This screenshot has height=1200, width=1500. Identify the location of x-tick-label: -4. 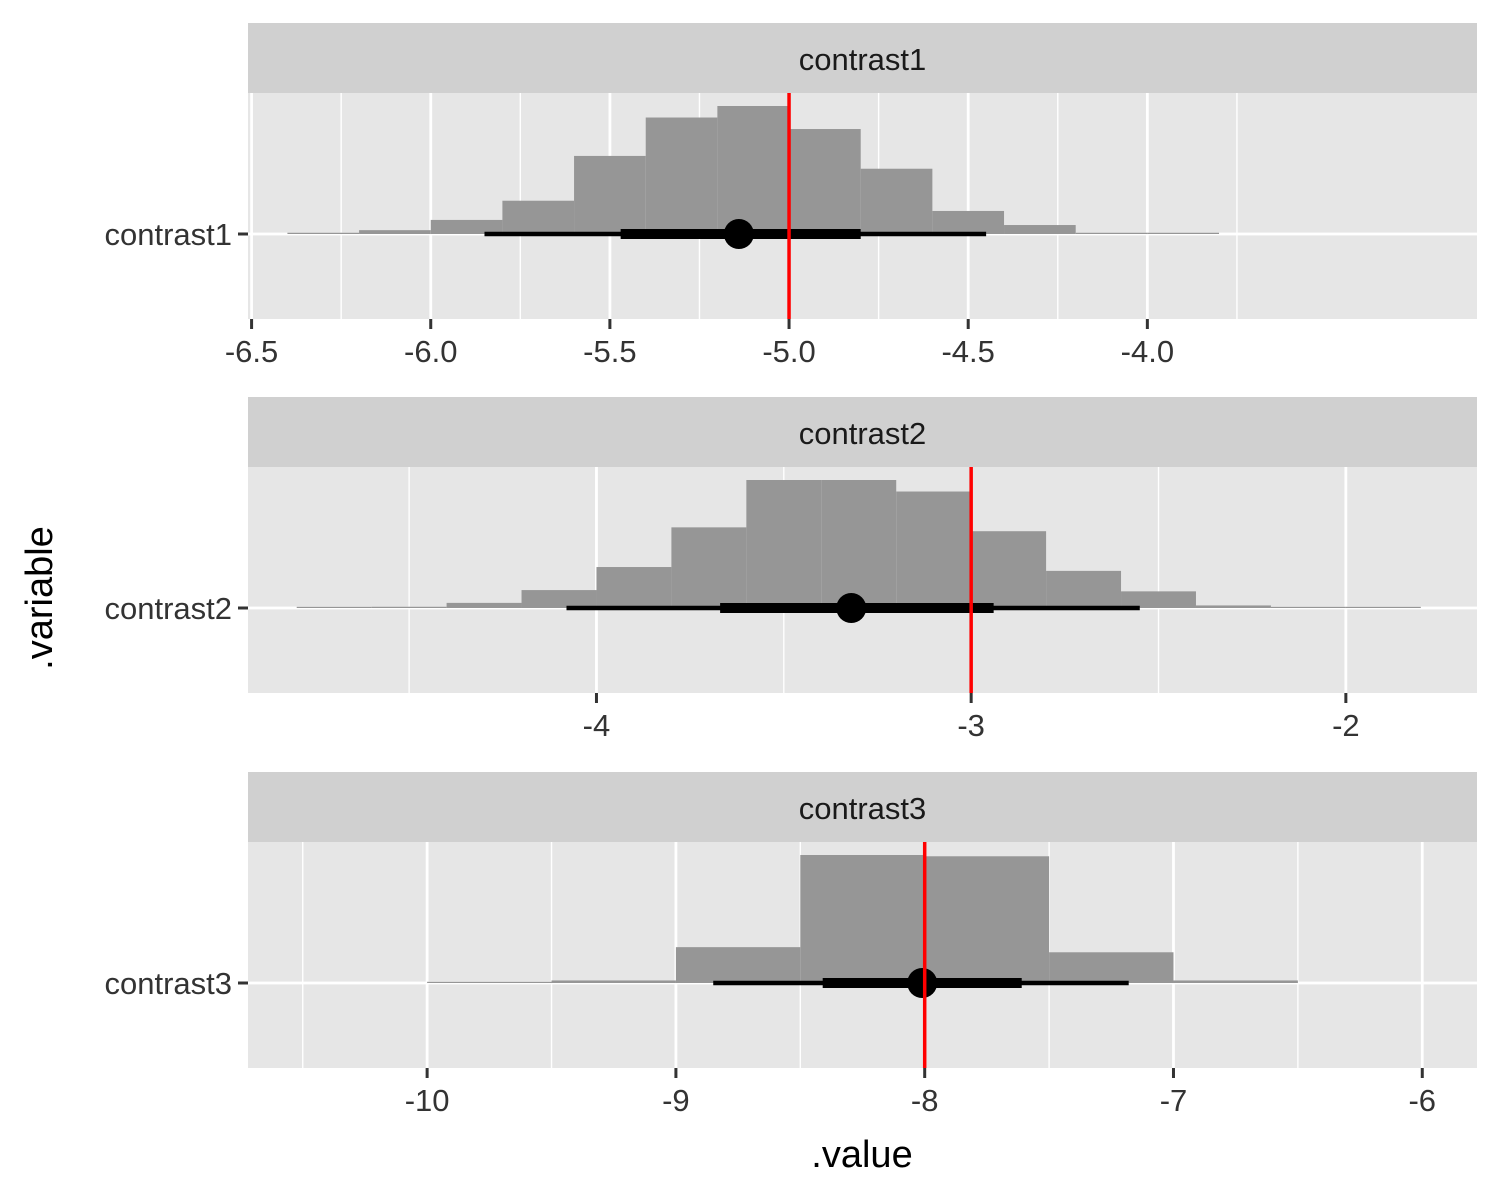
(597, 725).